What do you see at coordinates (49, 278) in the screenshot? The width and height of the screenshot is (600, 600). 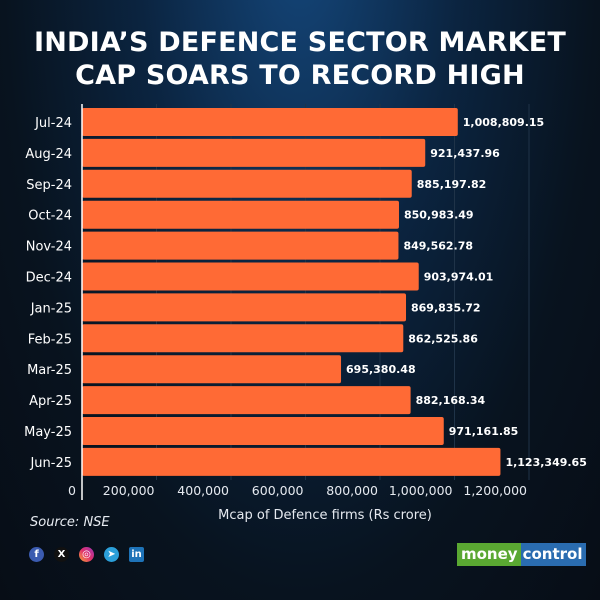 I see `y-category-label: Dec-24` at bounding box center [49, 278].